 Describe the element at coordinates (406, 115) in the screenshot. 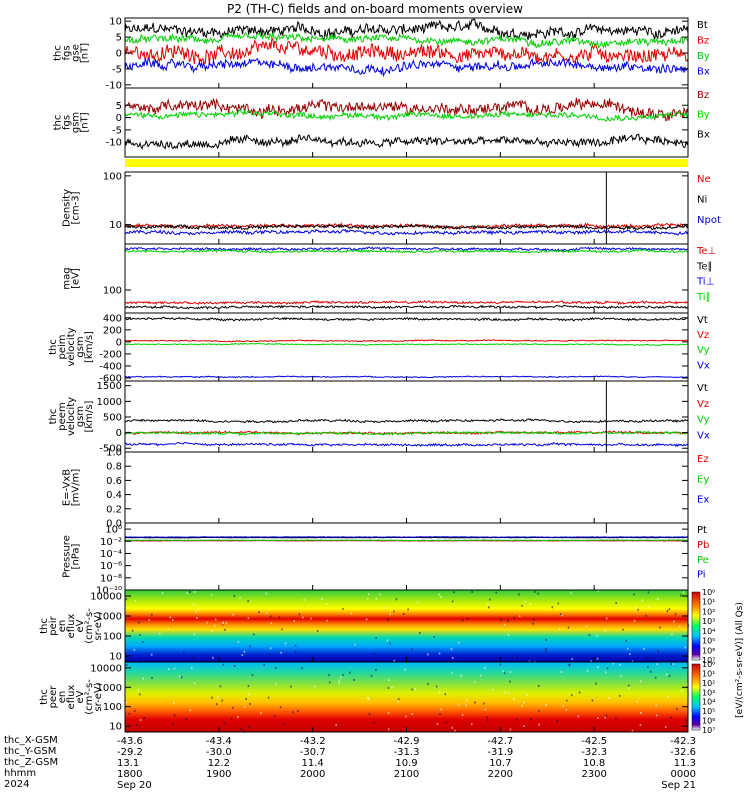

I see `trace-fgs-gsm-By` at that location.